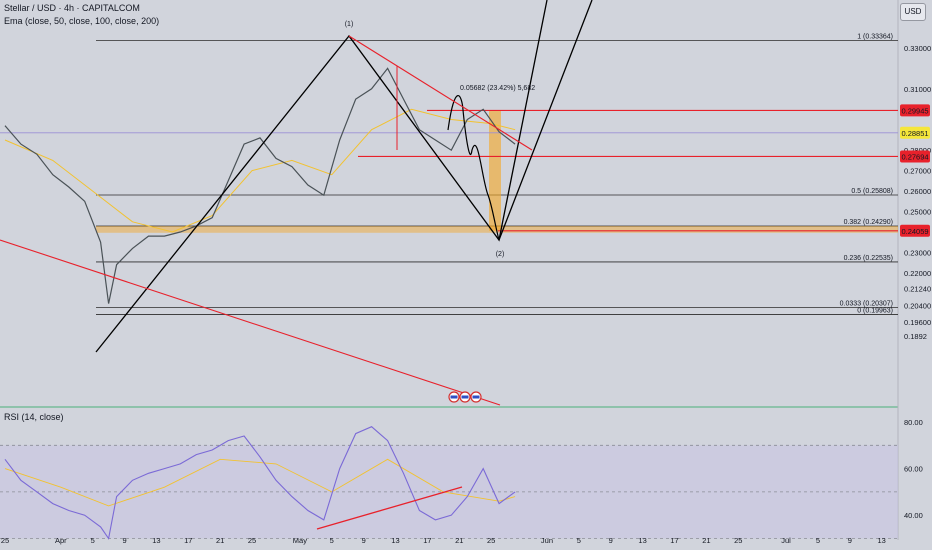  What do you see at coordinates (875, 311) in the screenshot?
I see `fib-level-label: 0 (0.19963)` at bounding box center [875, 311].